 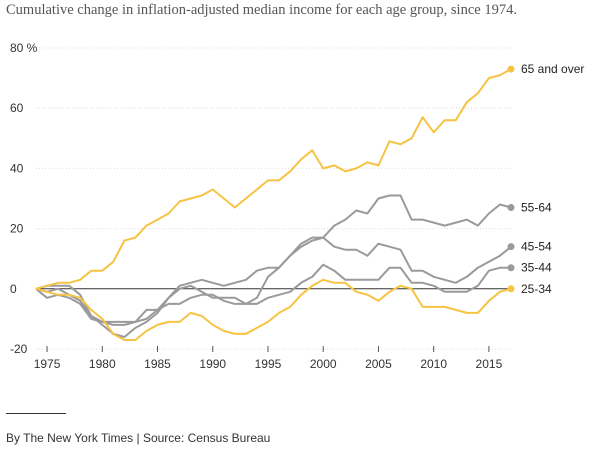 I want to click on x-axis: 1975 1980 1985 1990 1995 2000 2005 2010 2015, so click(x=268, y=358).